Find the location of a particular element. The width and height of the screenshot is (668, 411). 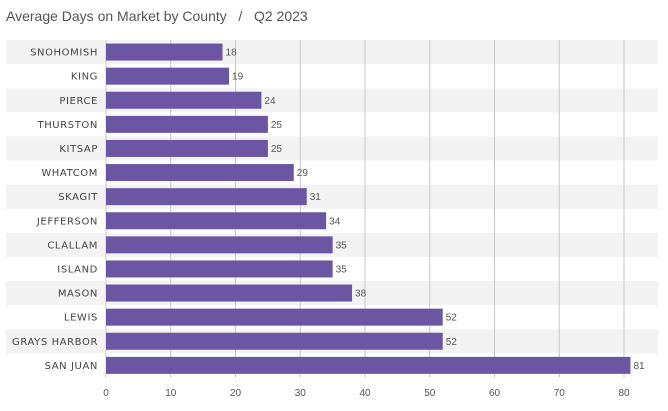

value-label: 19 is located at coordinates (238, 77).